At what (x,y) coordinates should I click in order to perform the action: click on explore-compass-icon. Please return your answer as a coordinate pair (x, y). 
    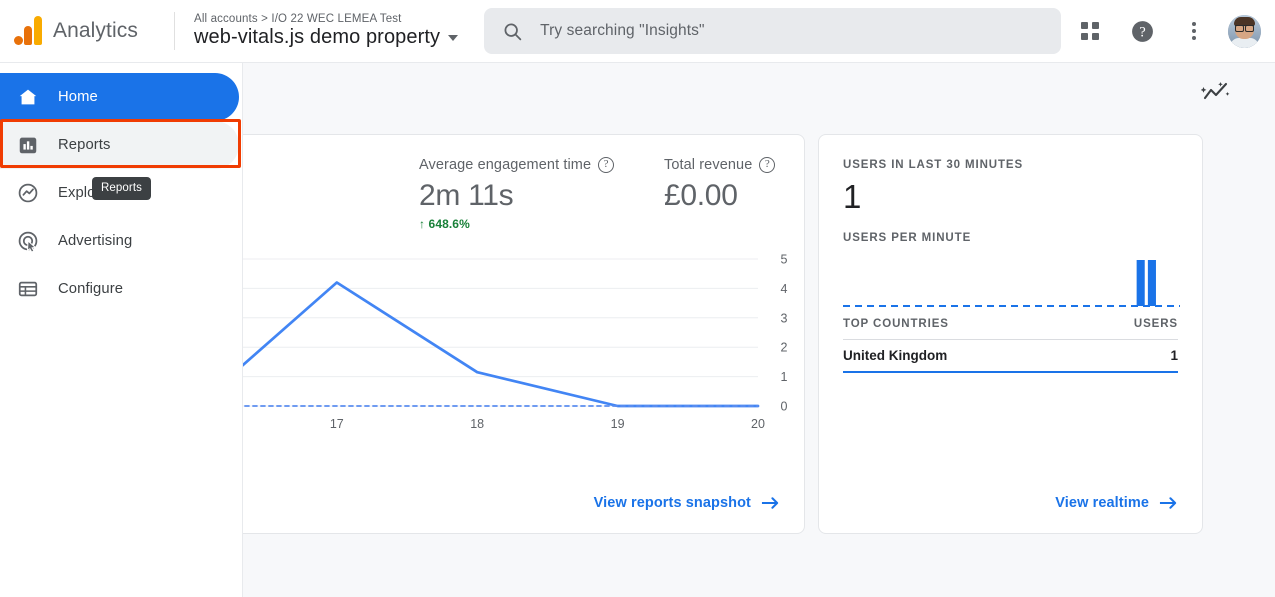
    Looking at the image, I should click on (30, 193).